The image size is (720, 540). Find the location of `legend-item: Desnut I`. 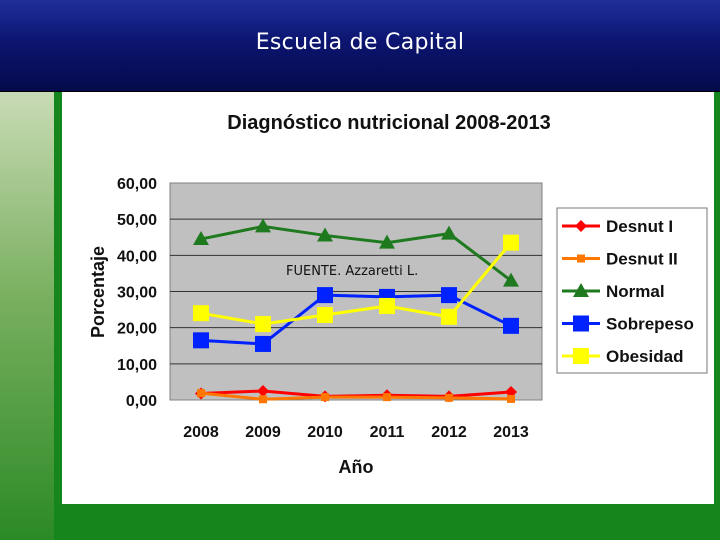

legend-item: Desnut I is located at coordinates (617, 226).